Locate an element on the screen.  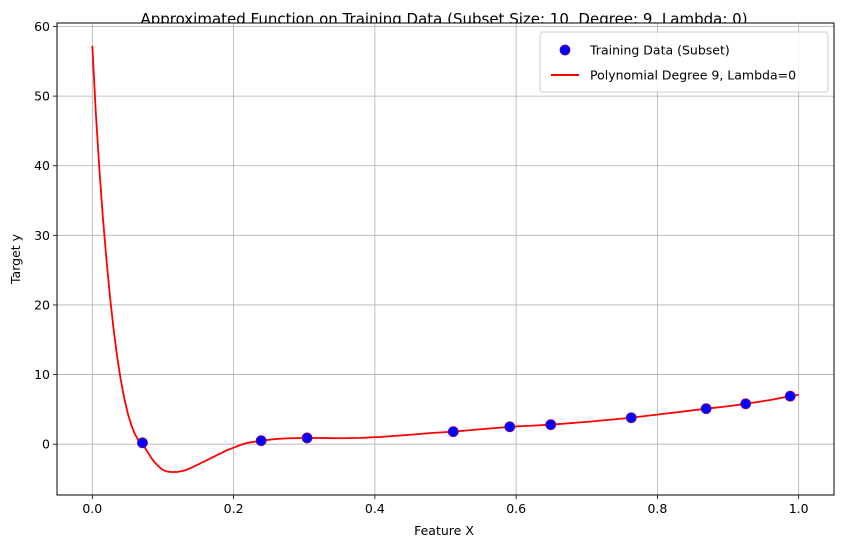
x-tick-label: 0.2 is located at coordinates (234, 508).